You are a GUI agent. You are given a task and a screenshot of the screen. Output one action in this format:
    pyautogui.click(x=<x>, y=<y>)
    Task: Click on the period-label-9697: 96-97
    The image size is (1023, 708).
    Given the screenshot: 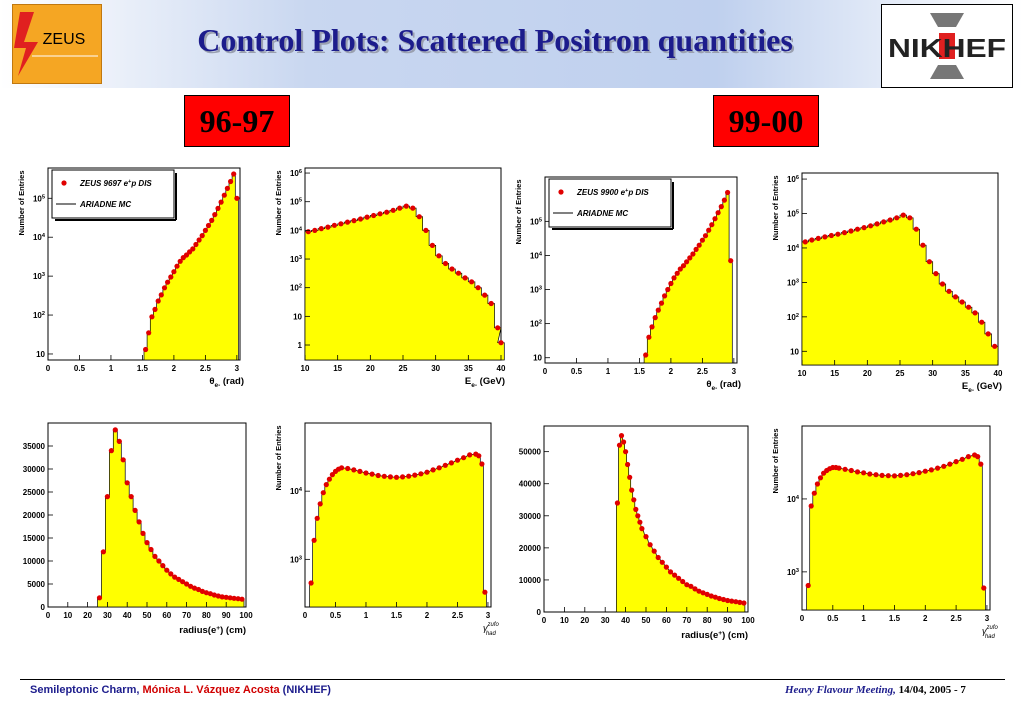 What is the action you would take?
    pyautogui.click(x=237, y=121)
    